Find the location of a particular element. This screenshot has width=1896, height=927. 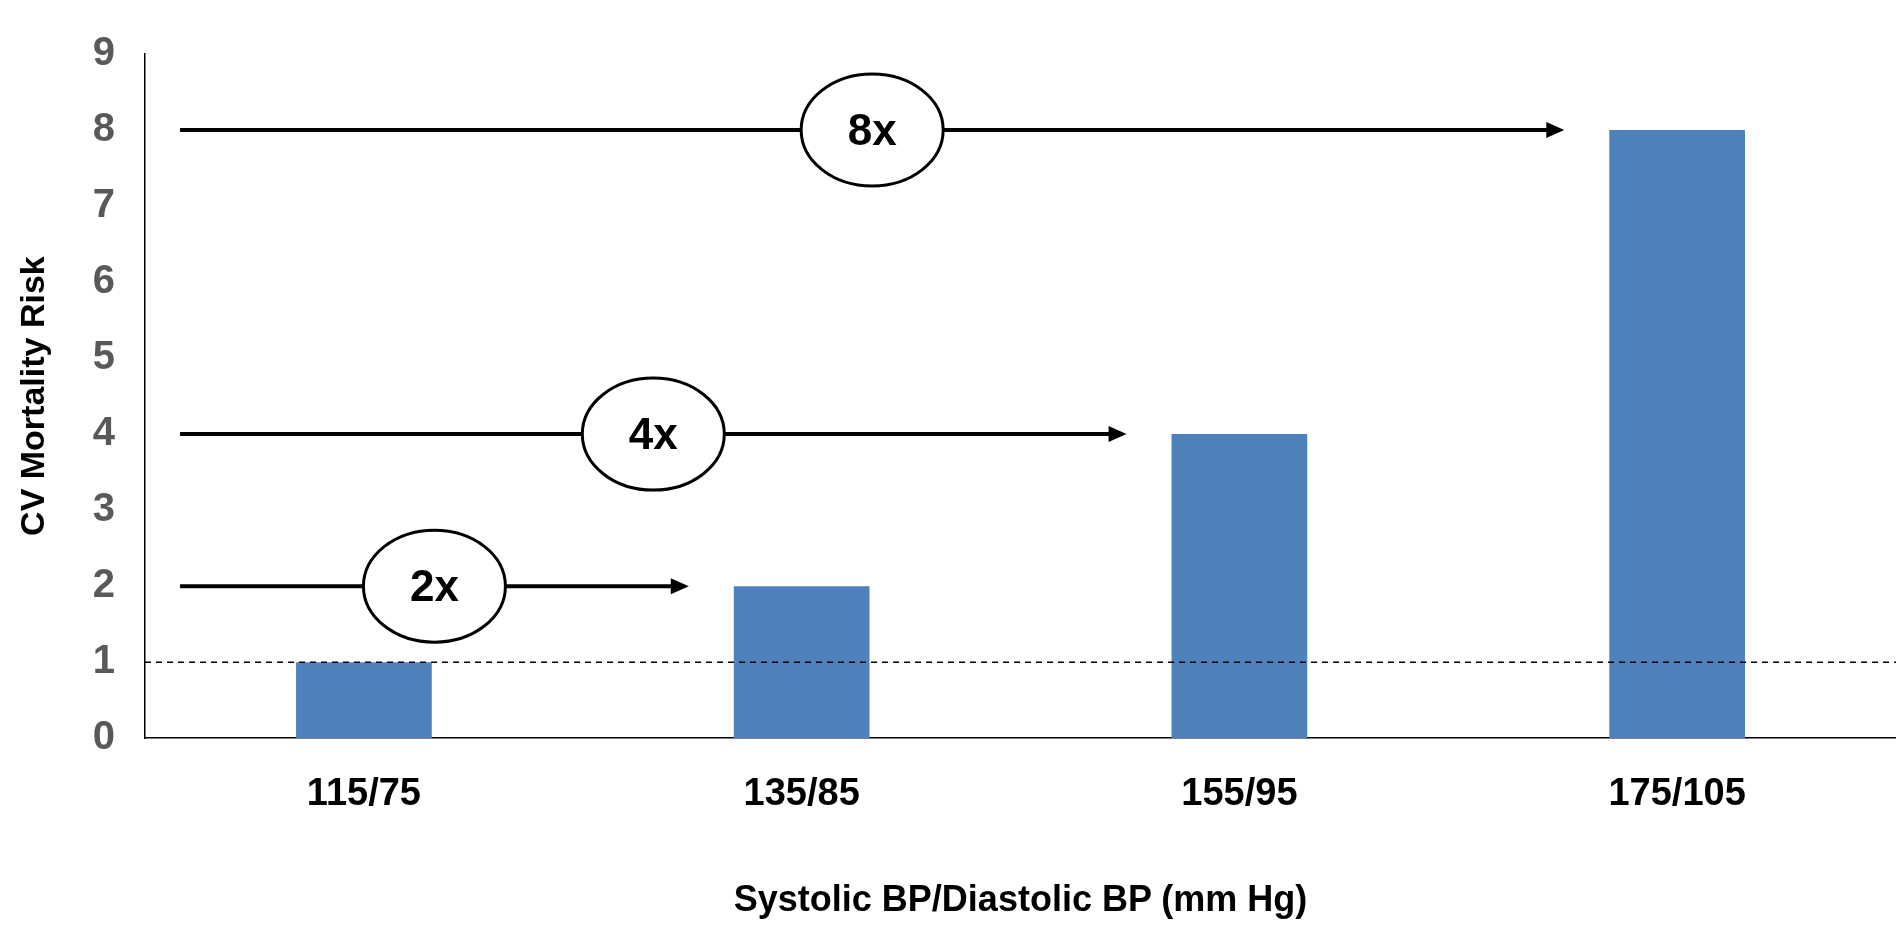

y-tick-label: 0 is located at coordinates (104, 735).